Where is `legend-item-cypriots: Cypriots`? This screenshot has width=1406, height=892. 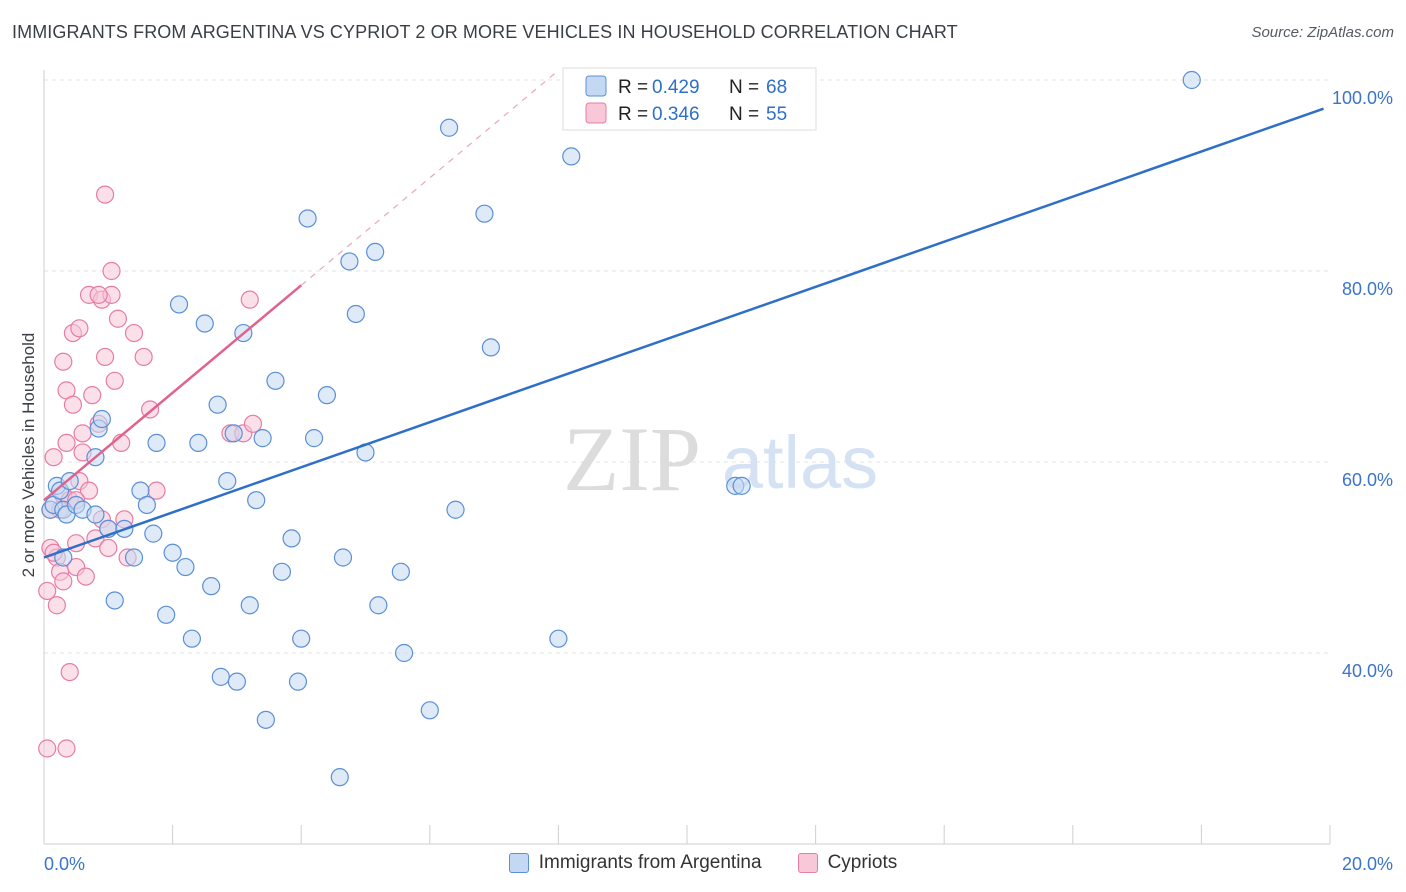 legend-item-cypriots: Cypriots is located at coordinates (847, 863).